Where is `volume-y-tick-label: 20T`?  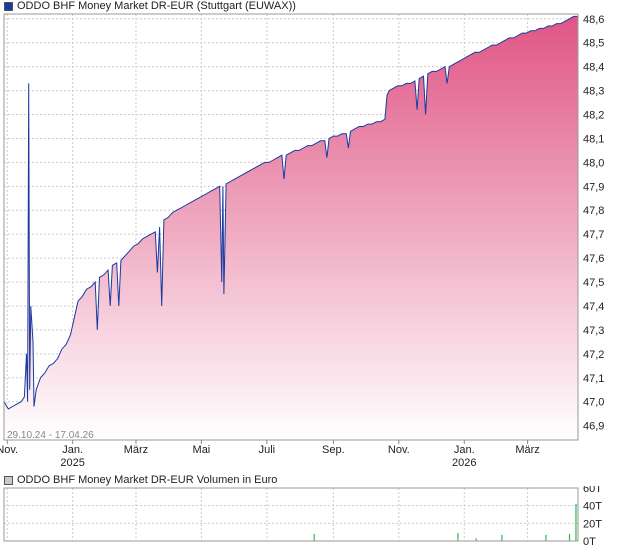 volume-y-tick-label: 20T is located at coordinates (592, 524).